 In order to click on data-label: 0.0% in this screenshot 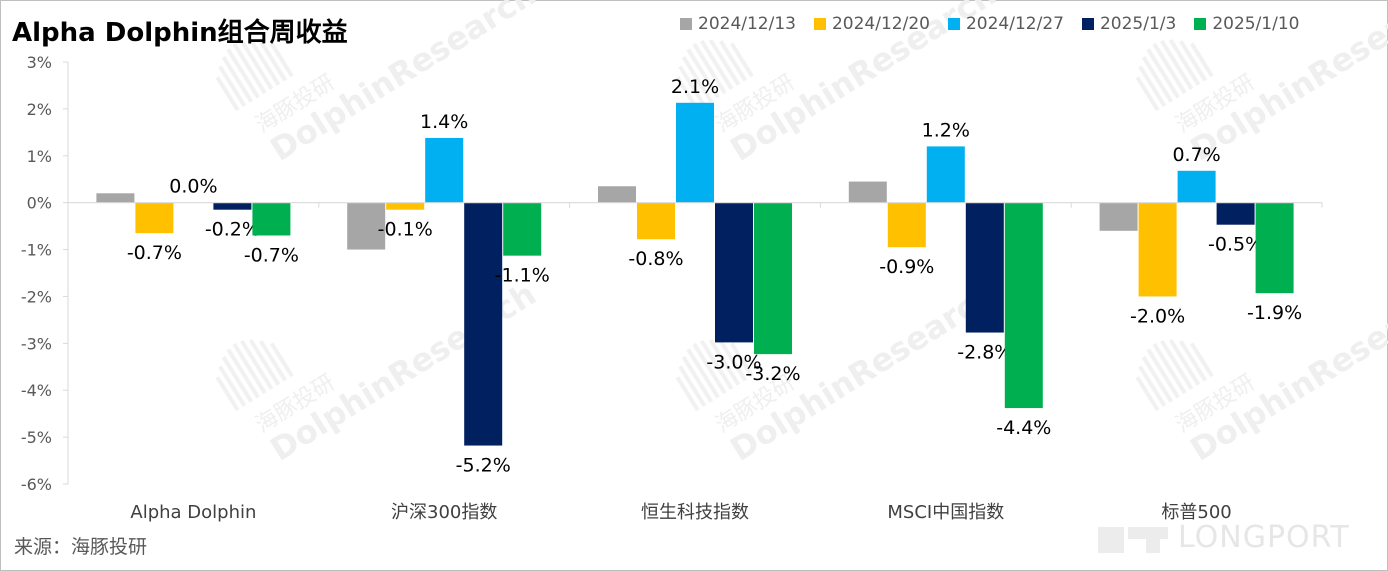, I will do `click(193, 187)`.